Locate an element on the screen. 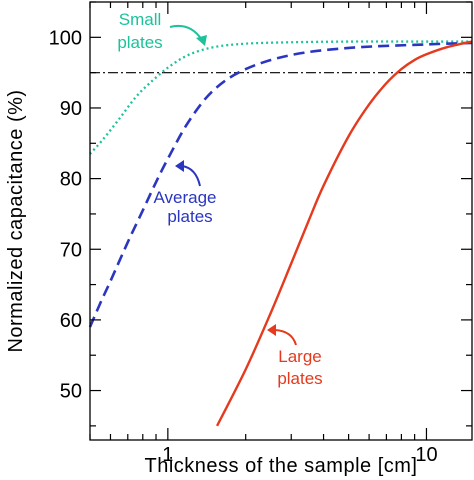 The height and width of the screenshot is (480, 474). annotation-large-line-2: plates is located at coordinates (299, 378).